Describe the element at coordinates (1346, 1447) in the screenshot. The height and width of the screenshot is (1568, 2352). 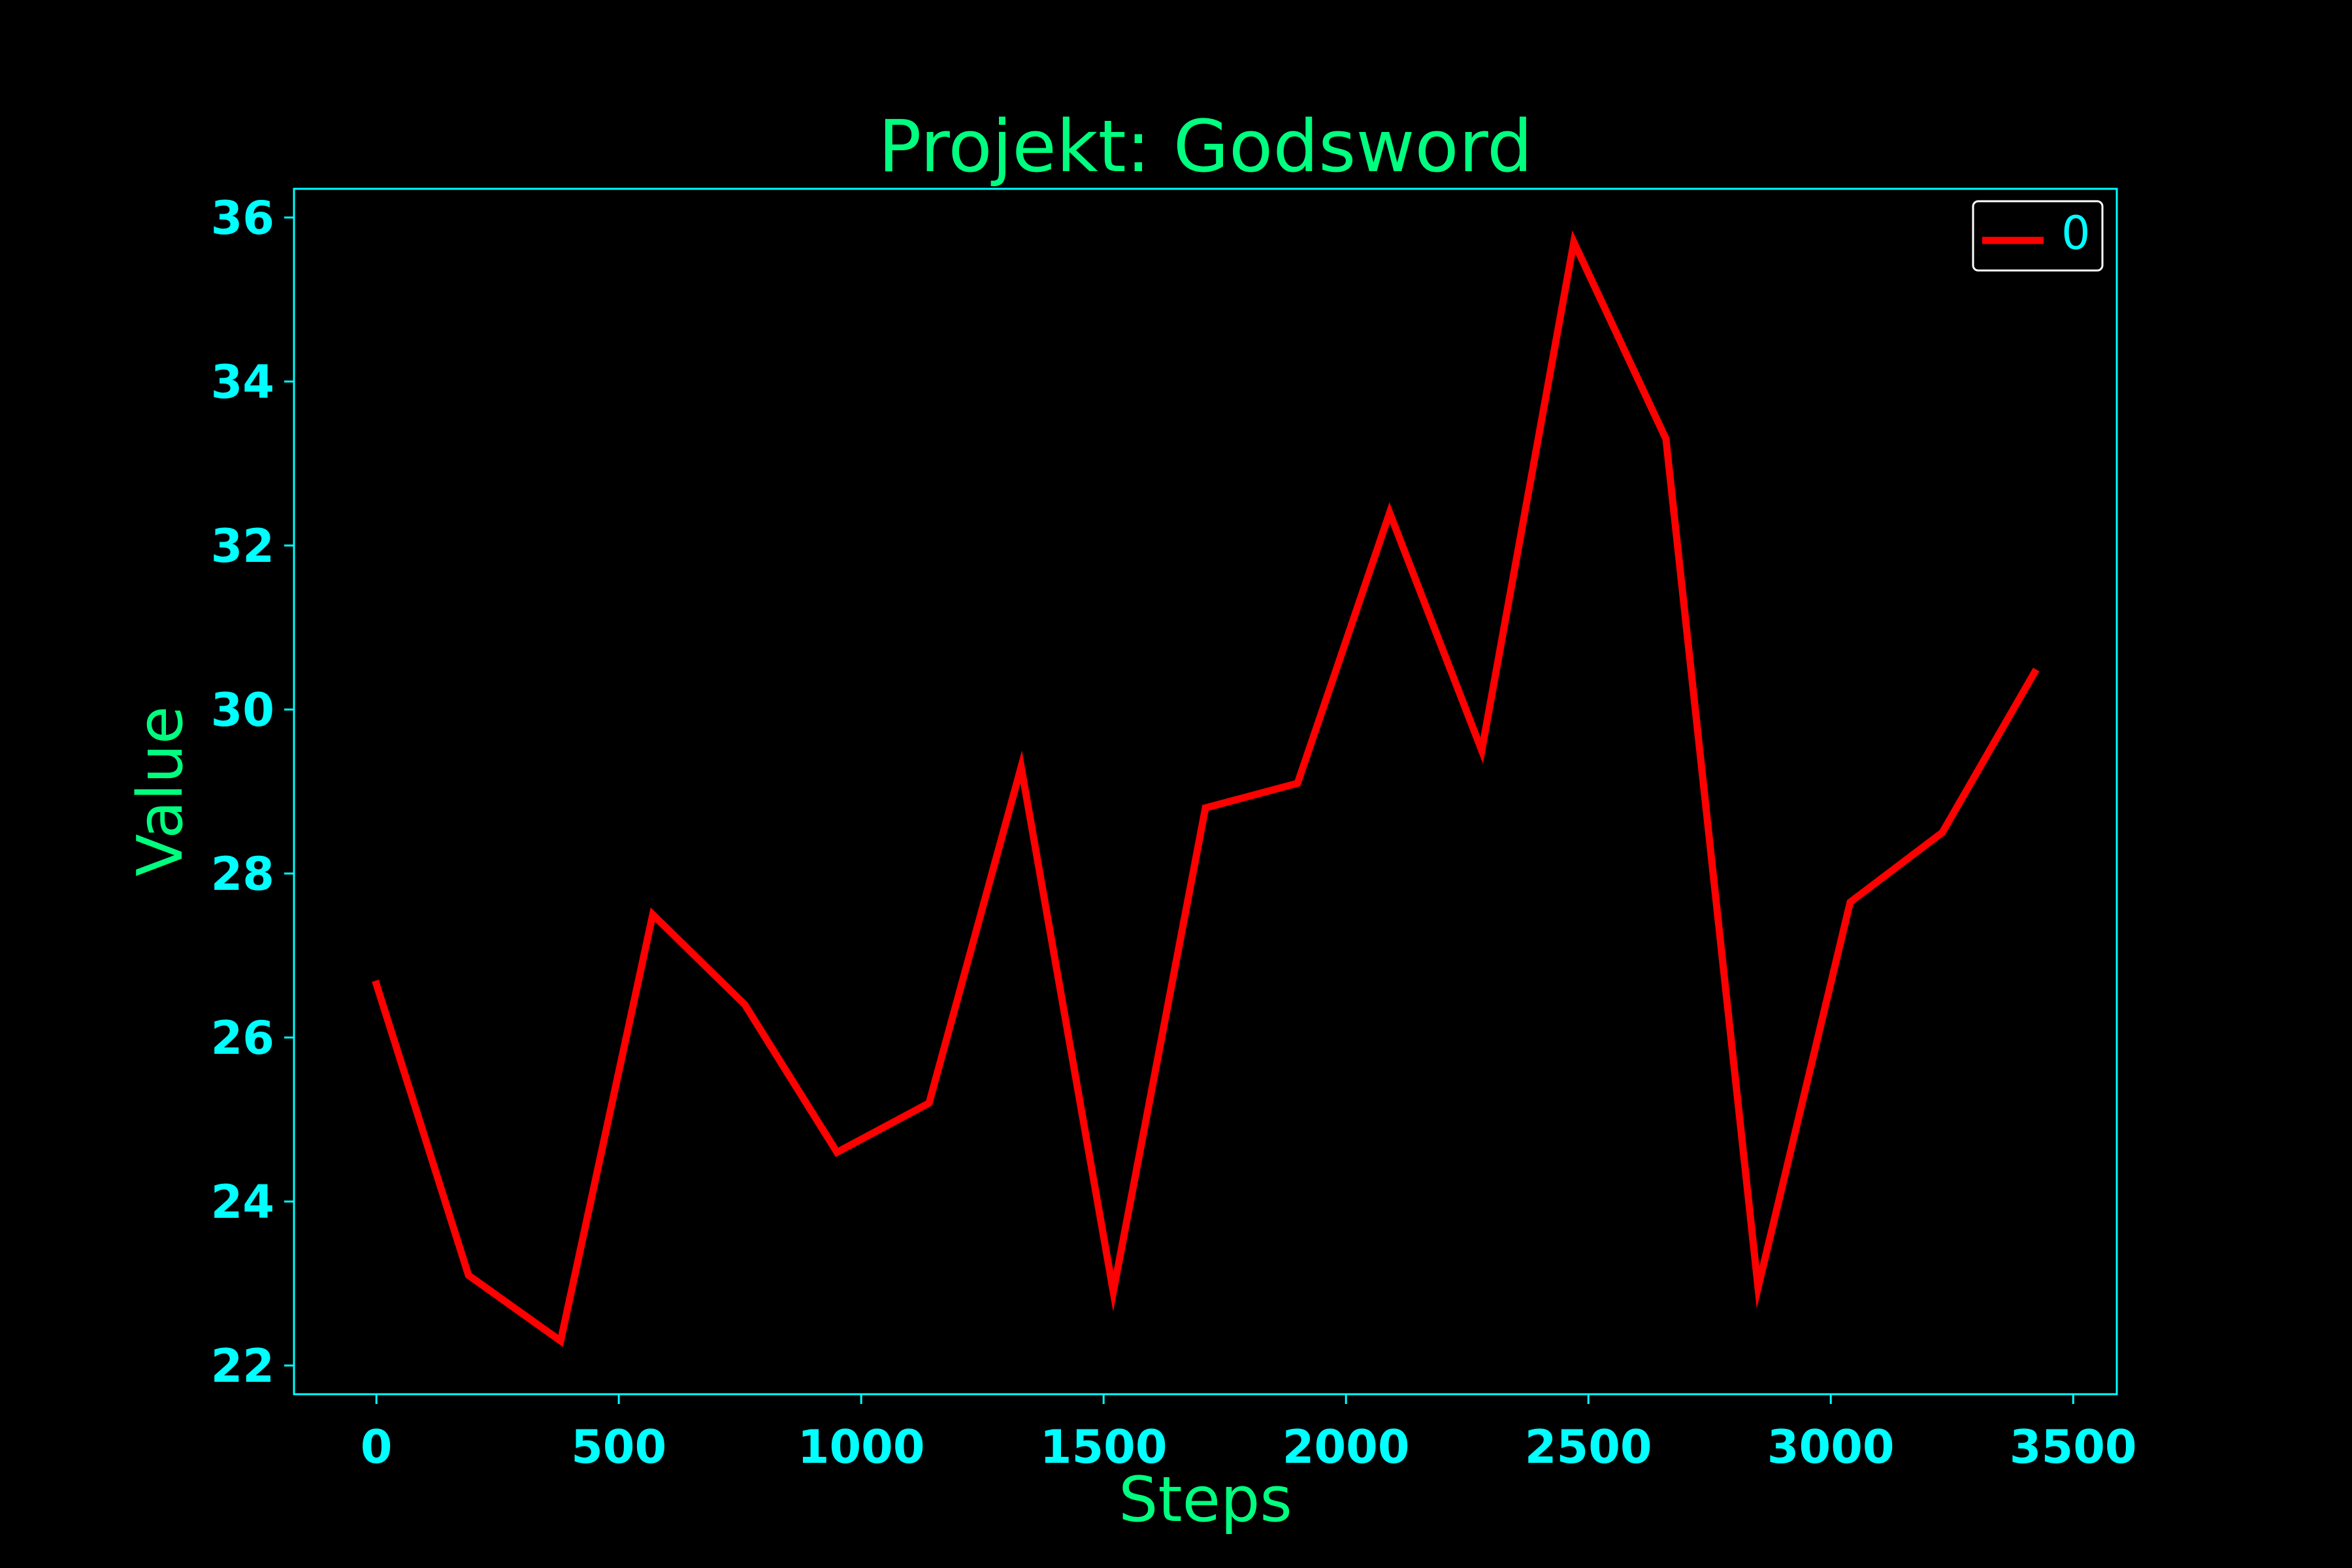
I see `x-tick-label: 2000` at that location.